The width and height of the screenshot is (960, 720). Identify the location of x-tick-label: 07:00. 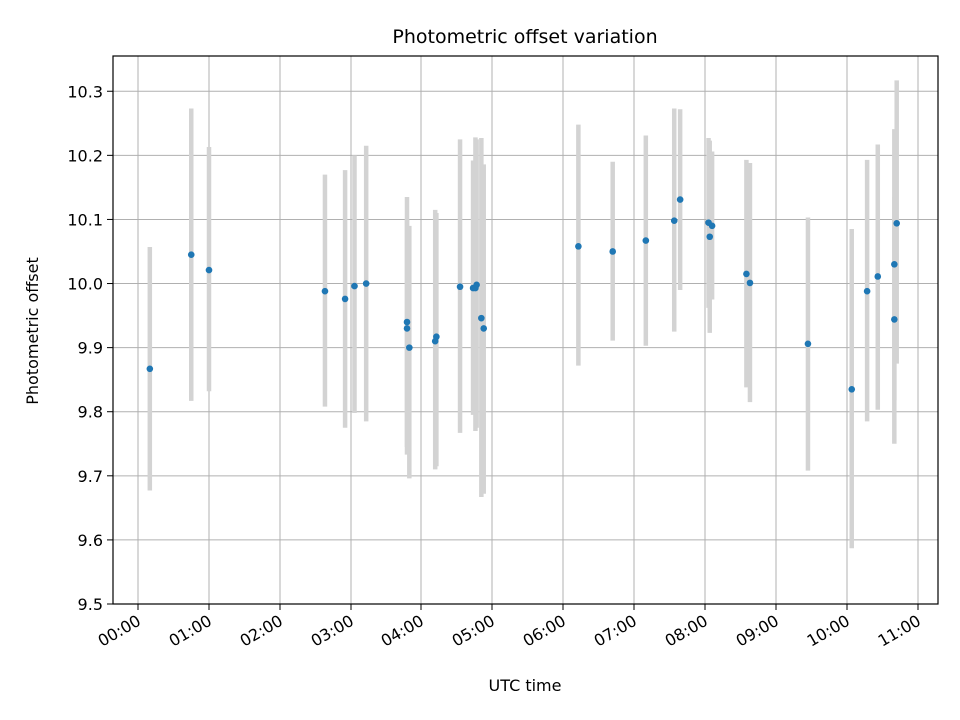
(615, 631).